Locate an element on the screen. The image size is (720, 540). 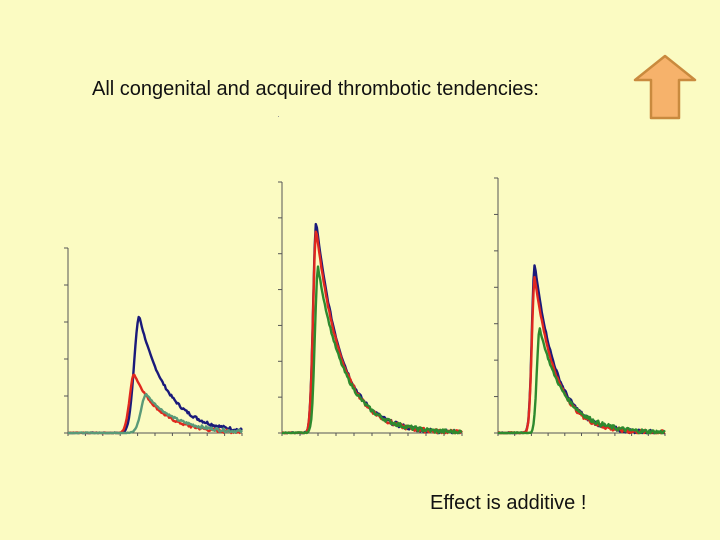
panel-middle is located at coordinates (370, 308).